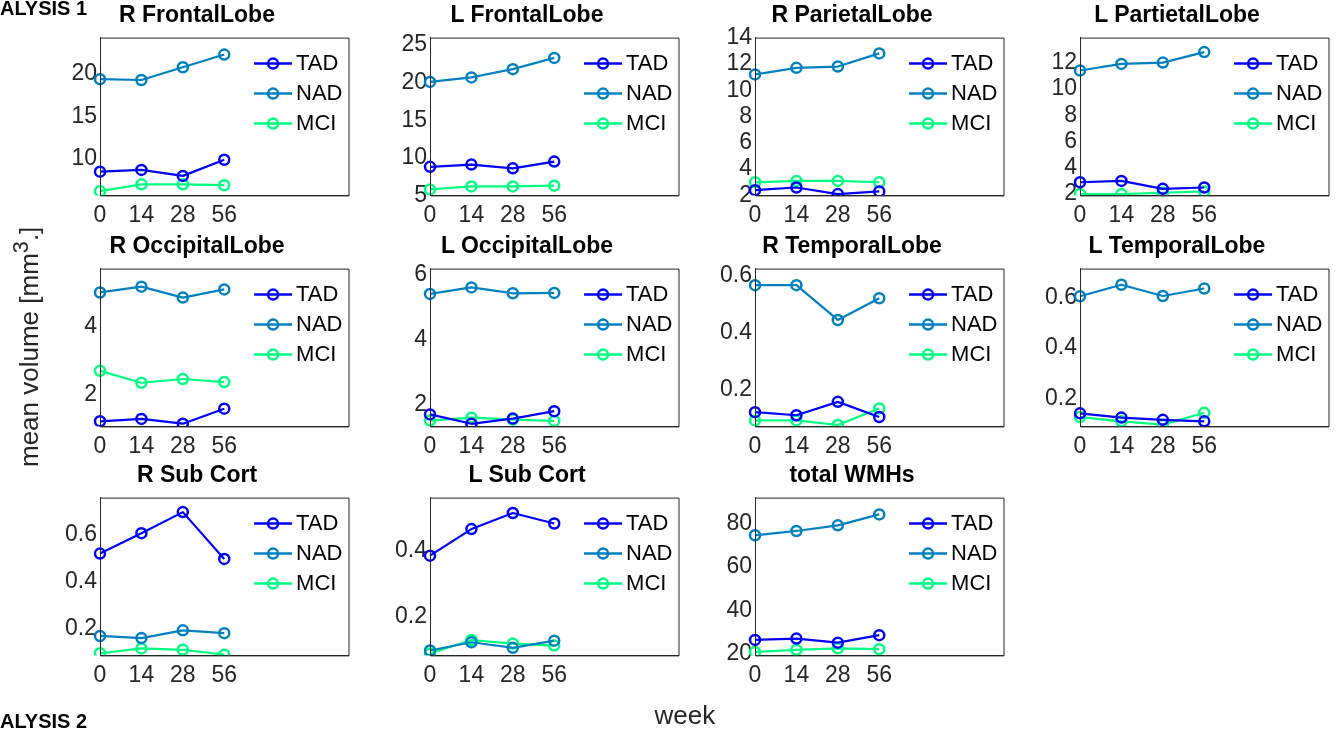 The image size is (1341, 734). Describe the element at coordinates (197, 14) in the screenshot. I see `chart-title: R FrontalLobe` at that location.